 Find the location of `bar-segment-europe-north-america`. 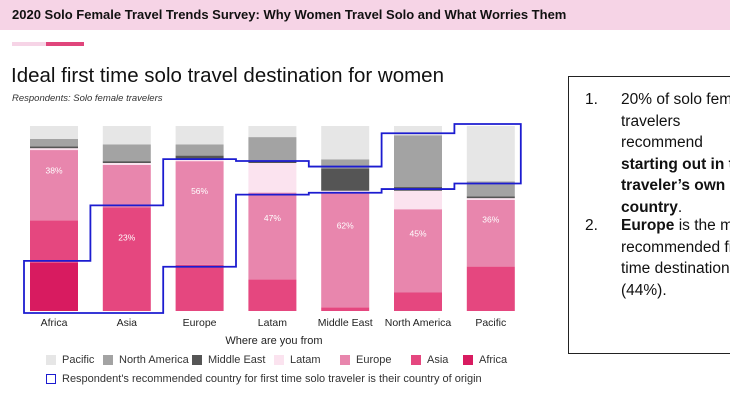

bar-segment-europe-north-america is located at coordinates (199, 150).